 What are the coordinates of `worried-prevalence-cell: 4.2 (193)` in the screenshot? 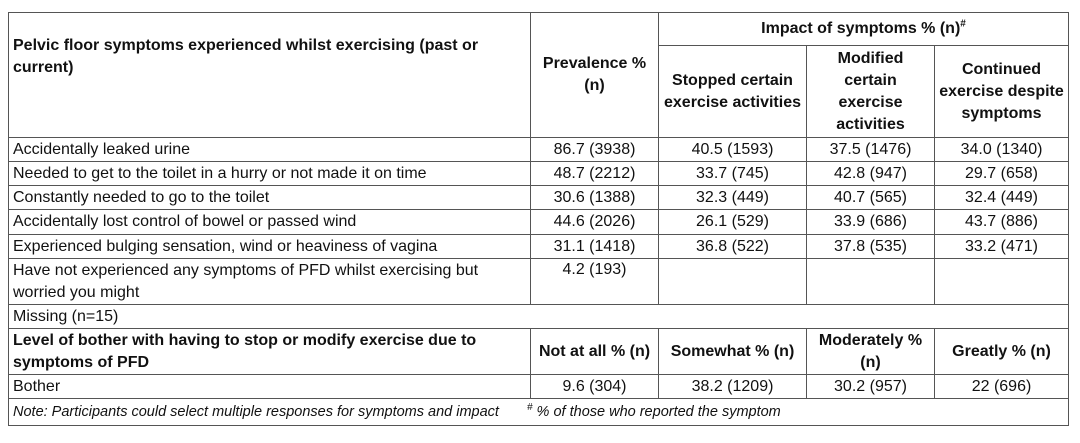 It's located at (594, 281).